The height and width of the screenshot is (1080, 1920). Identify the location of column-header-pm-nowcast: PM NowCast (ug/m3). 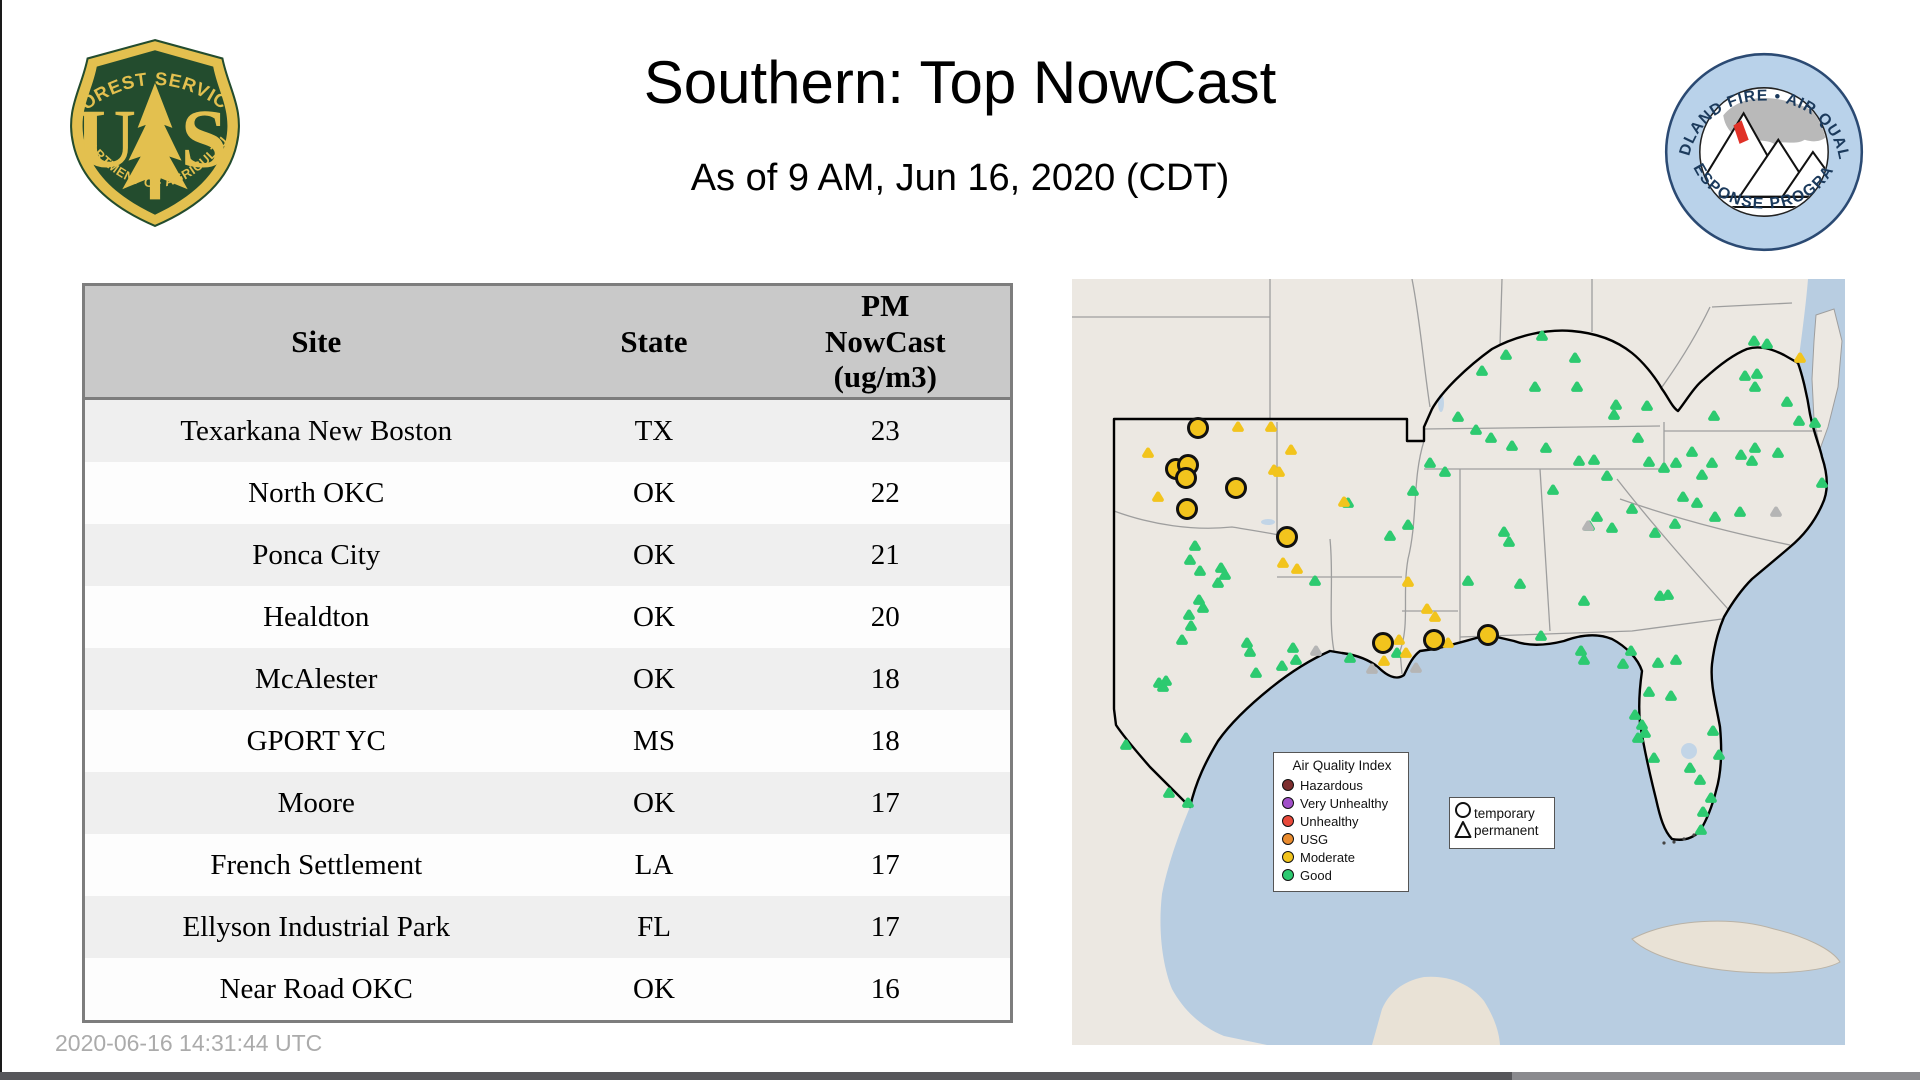
(886, 342).